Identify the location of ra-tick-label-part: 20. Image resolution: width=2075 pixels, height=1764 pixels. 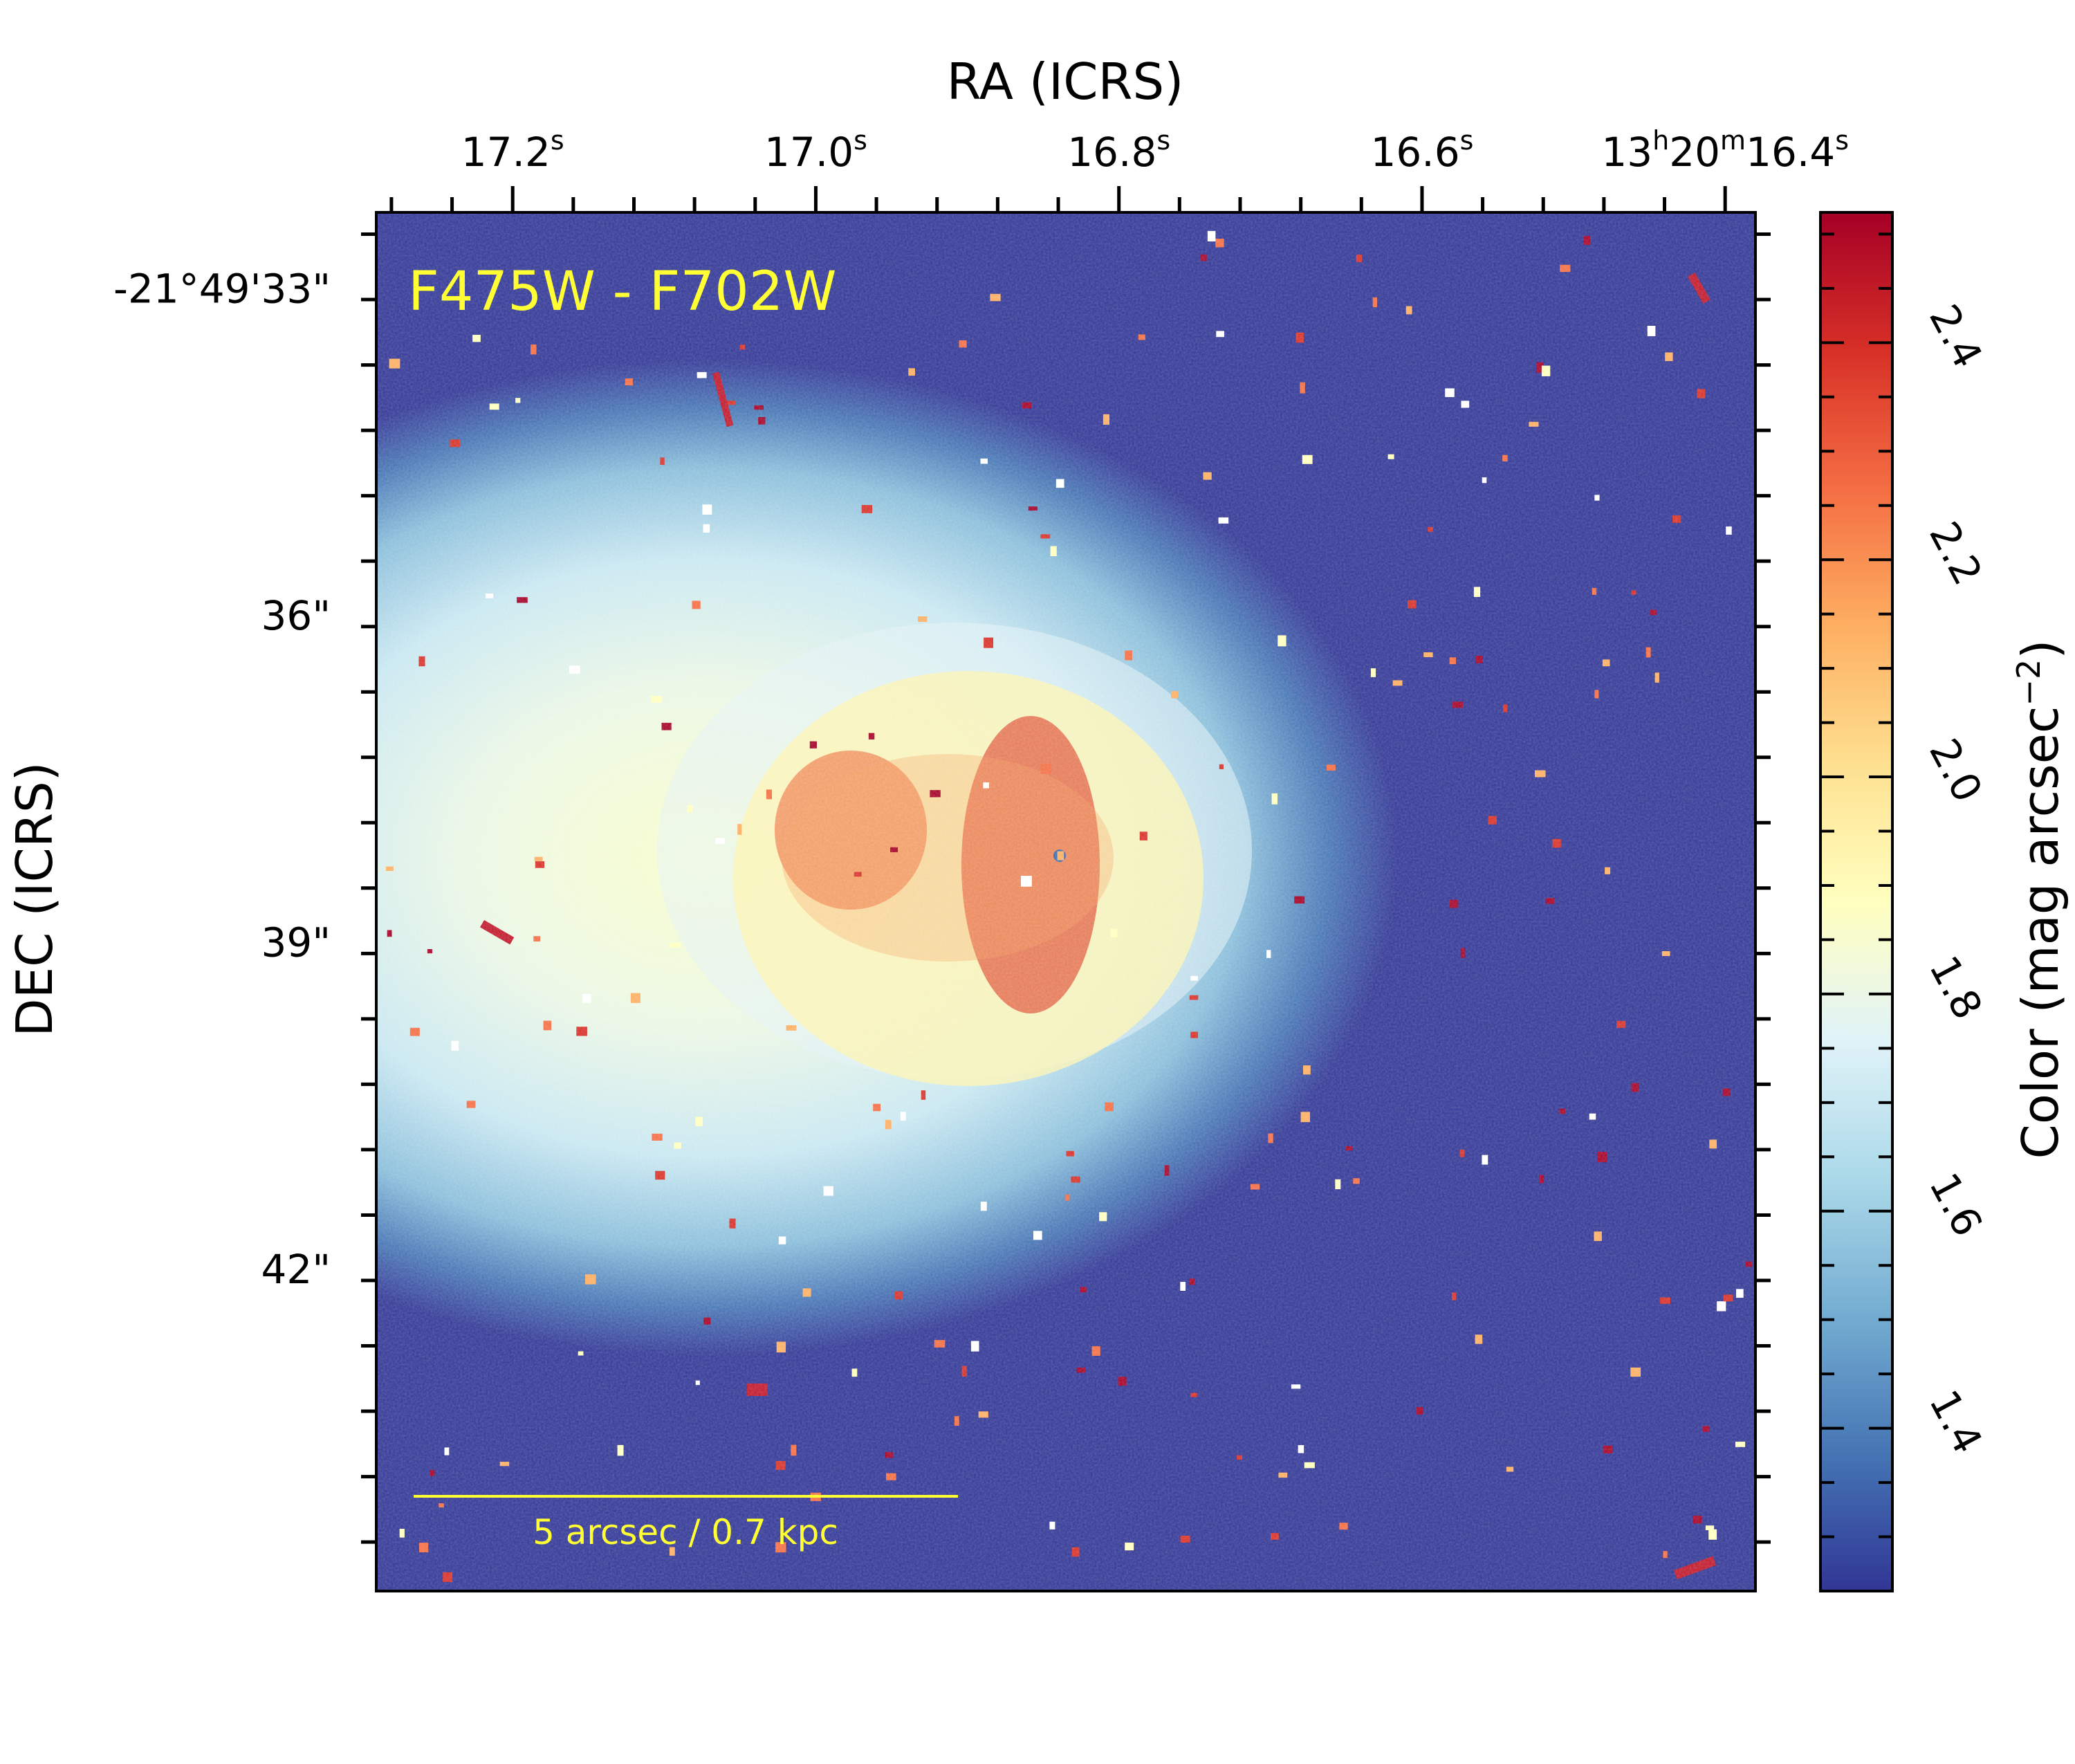
(1694, 152).